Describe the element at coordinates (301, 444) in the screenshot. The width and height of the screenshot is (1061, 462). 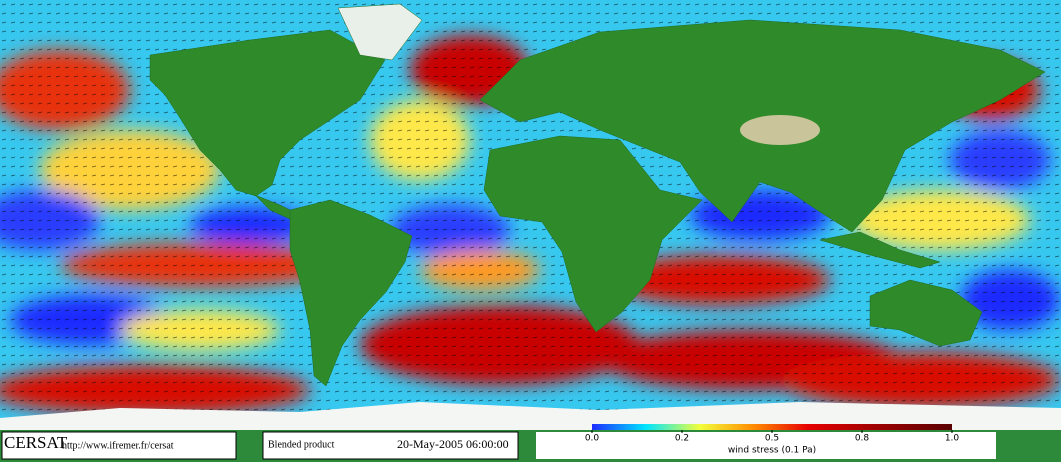
I see `product: Blended product` at that location.